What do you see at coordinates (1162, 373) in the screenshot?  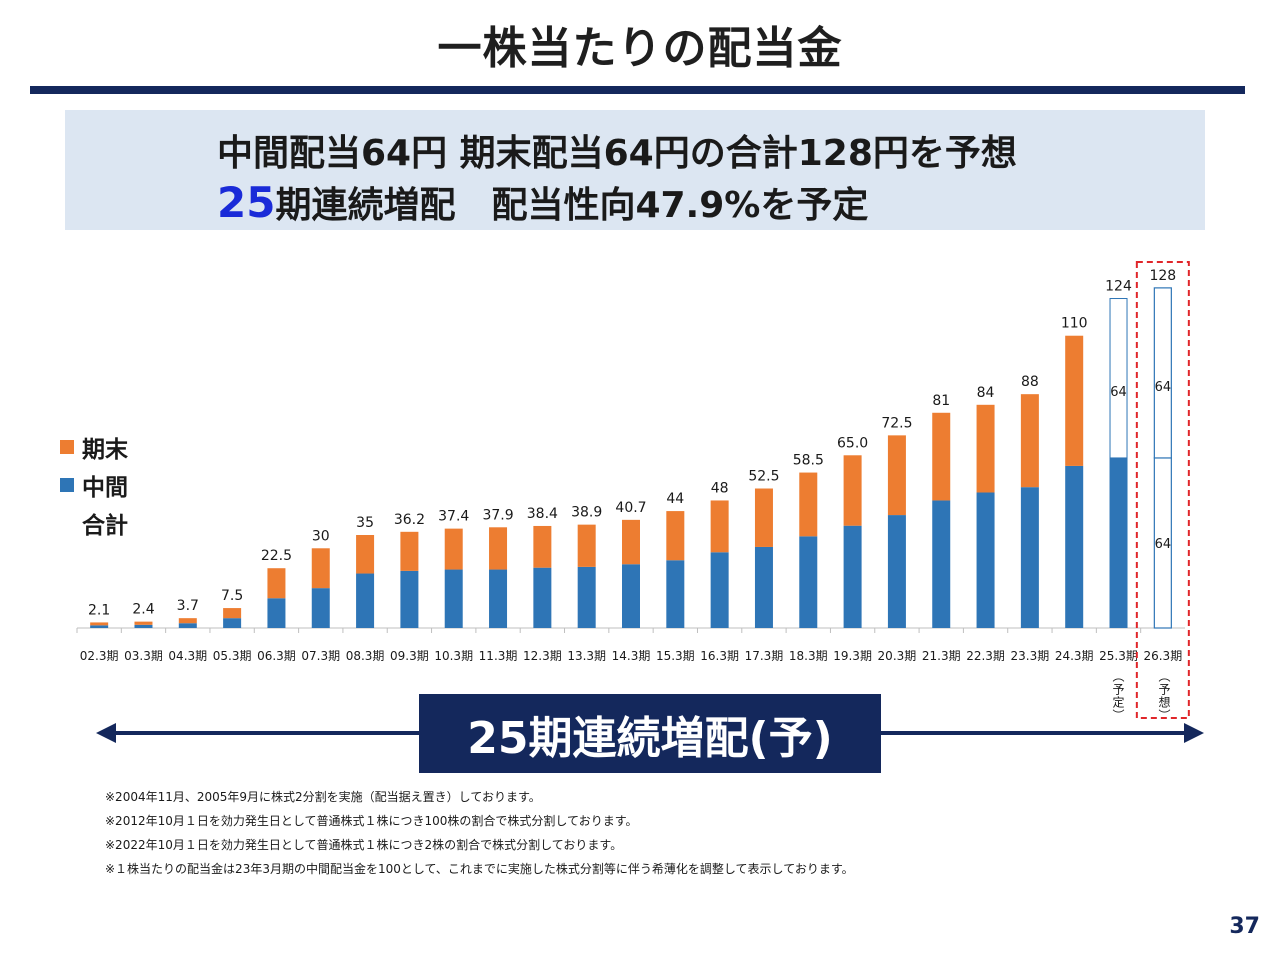 I see `bar-final-forecast` at bounding box center [1162, 373].